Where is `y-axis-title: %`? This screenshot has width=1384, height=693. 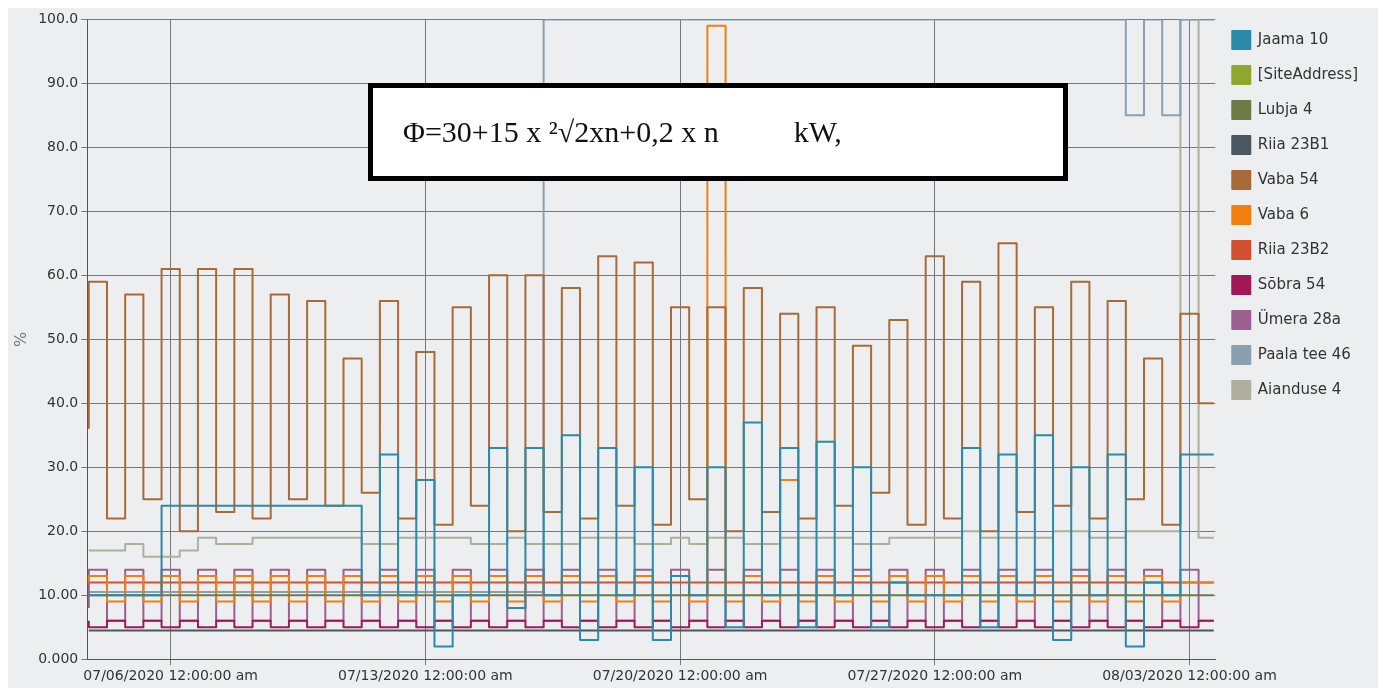
y-axis-title: % is located at coordinates (20, 339).